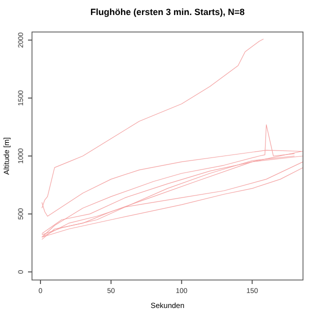 The height and width of the screenshot is (320, 320). Describe the element at coordinates (167, 12) in the screenshot. I see `chart-title: Flughöhe (ersten 3 min. Starts), N=8` at that location.